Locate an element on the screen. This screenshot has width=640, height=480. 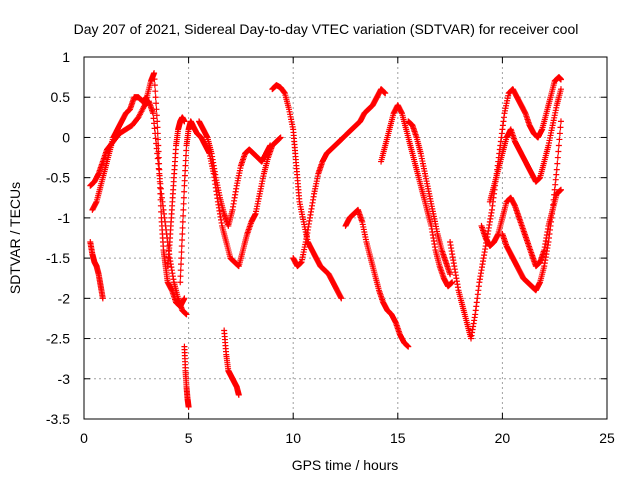
data-series-s11 is located at coordinates (429, 198).